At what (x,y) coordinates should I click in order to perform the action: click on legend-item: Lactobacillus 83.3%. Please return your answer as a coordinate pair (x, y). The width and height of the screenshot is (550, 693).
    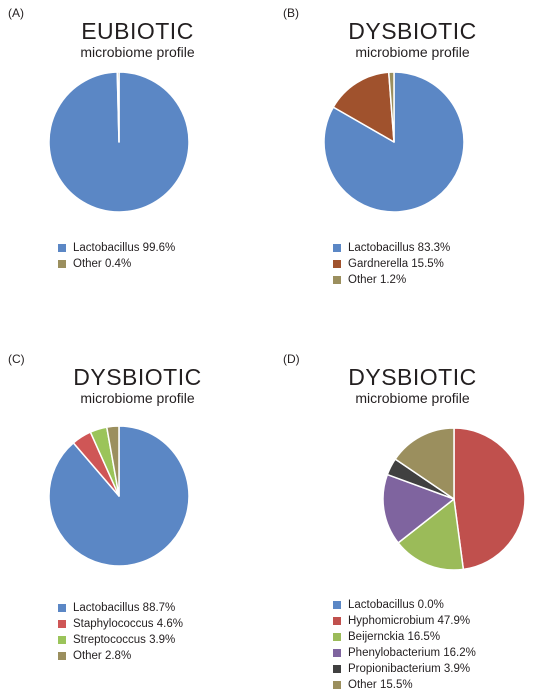
    Looking at the image, I should click on (391, 248).